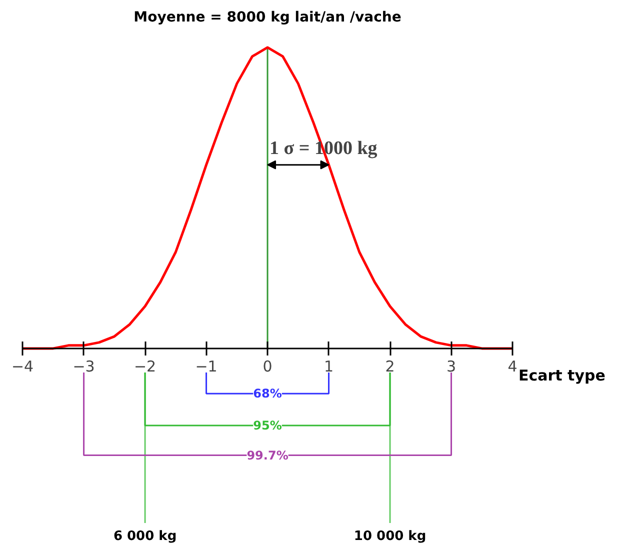 Image resolution: width=622 pixels, height=549 pixels. What do you see at coordinates (145, 366) in the screenshot?
I see `x-tick-label: −2` at bounding box center [145, 366].